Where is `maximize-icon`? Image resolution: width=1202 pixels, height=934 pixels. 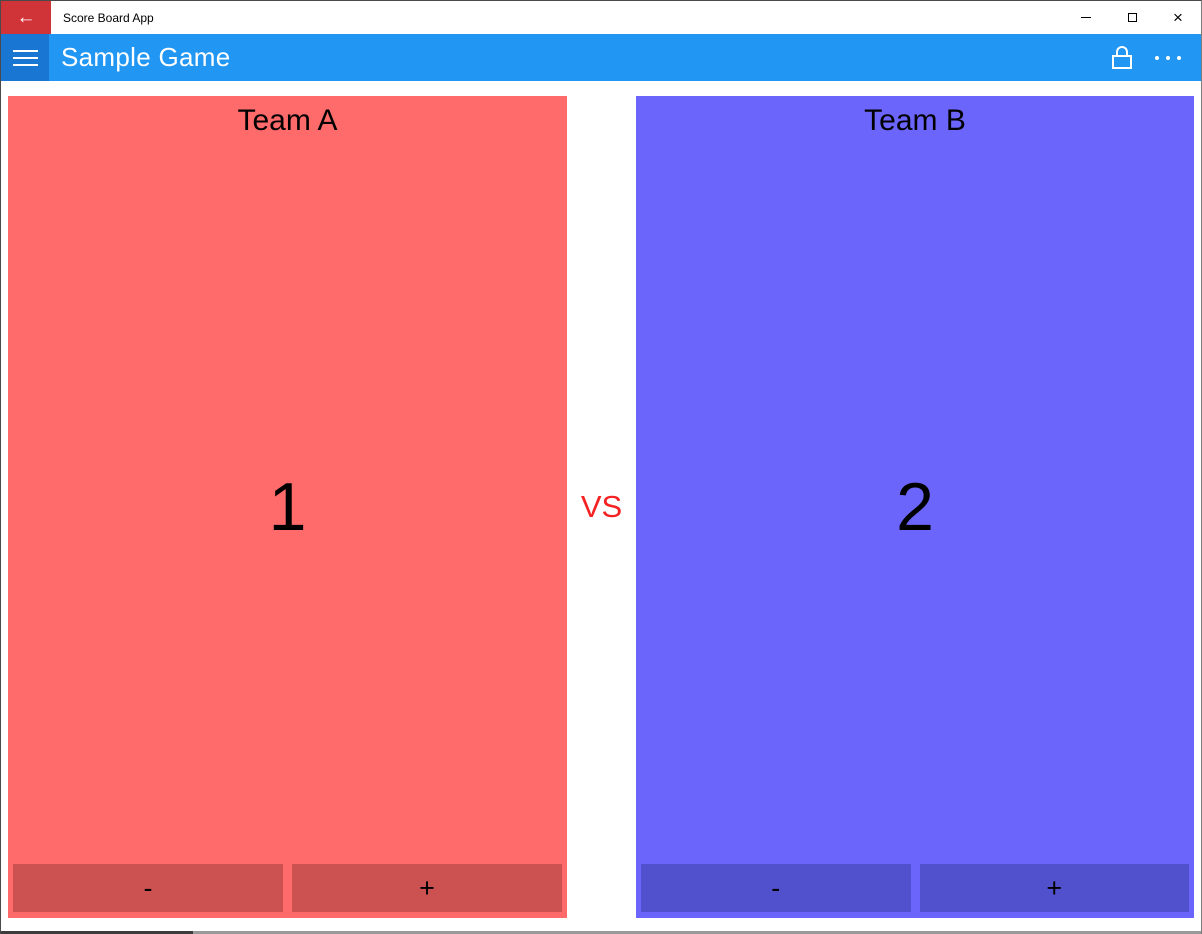 maximize-icon is located at coordinates (1132, 17).